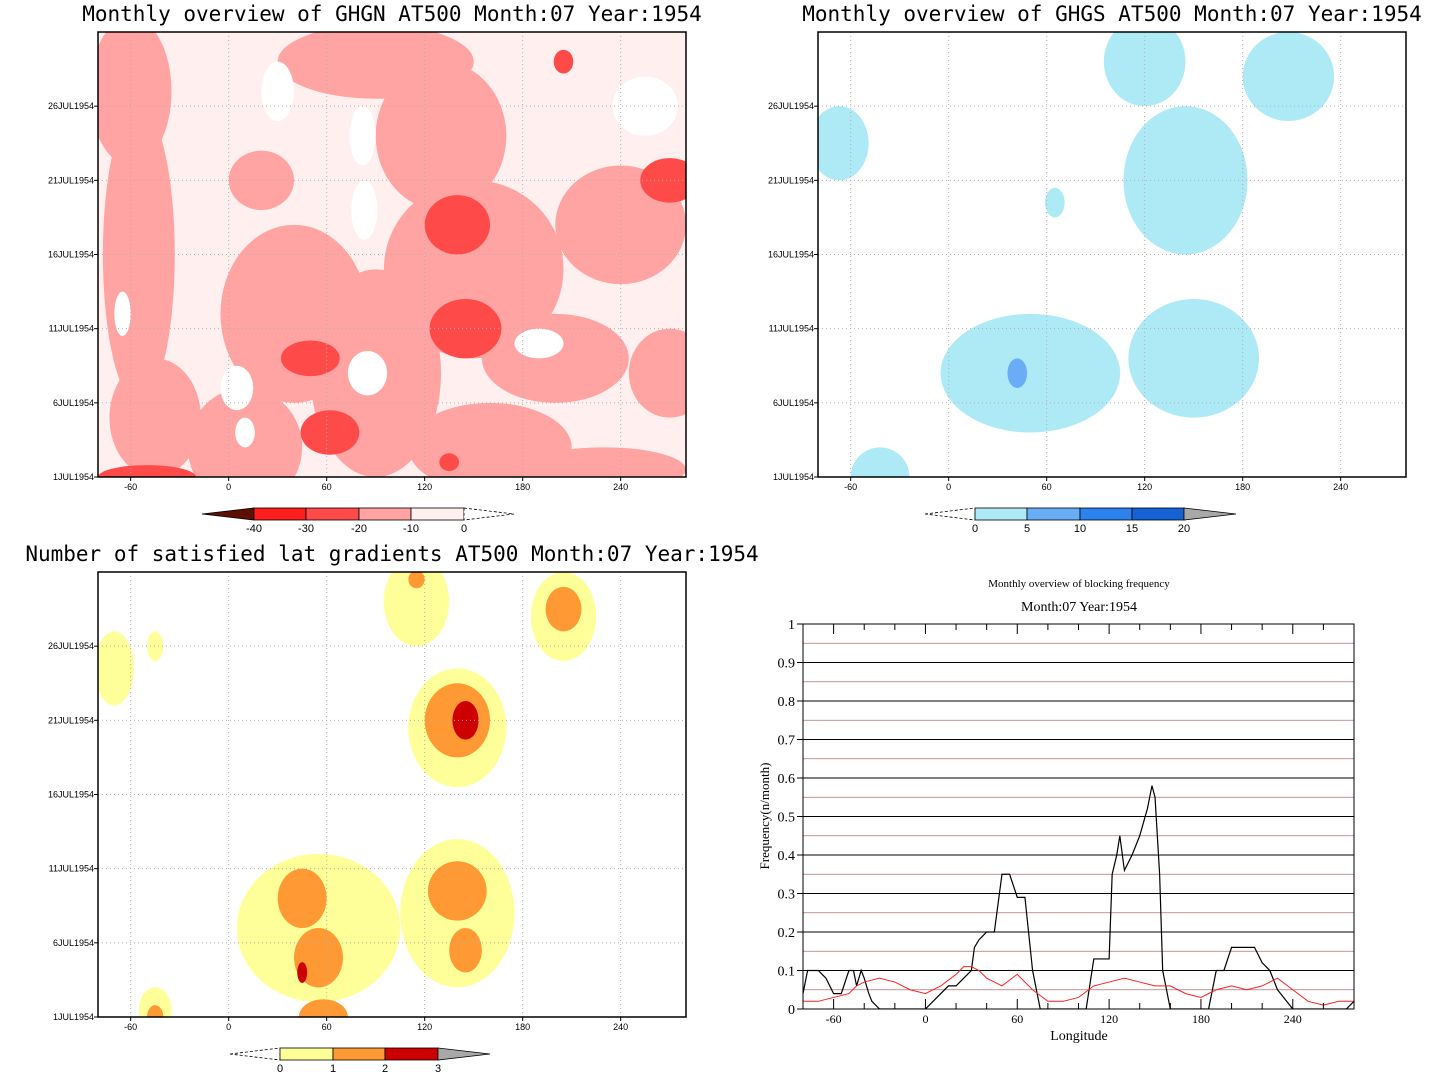 This screenshot has height=1091, width=1440. I want to click on blocking-ytick: 0.8, so click(787, 702).